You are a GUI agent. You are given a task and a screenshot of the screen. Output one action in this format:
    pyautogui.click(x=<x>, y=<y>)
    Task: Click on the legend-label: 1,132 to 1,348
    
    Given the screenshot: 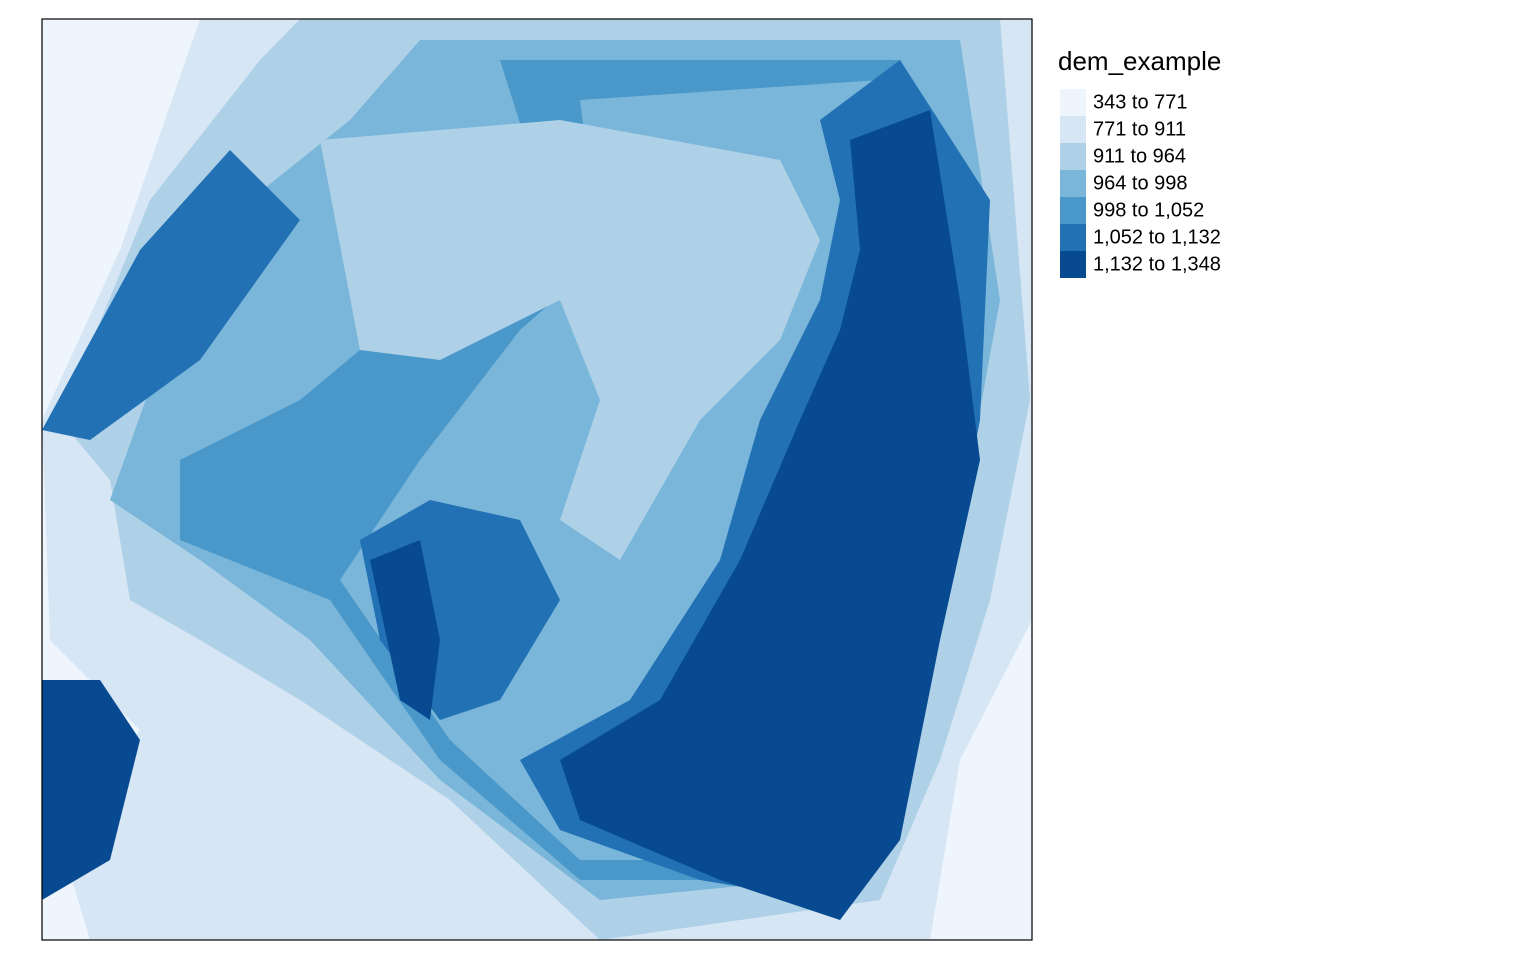 What is the action you would take?
    pyautogui.click(x=1157, y=264)
    